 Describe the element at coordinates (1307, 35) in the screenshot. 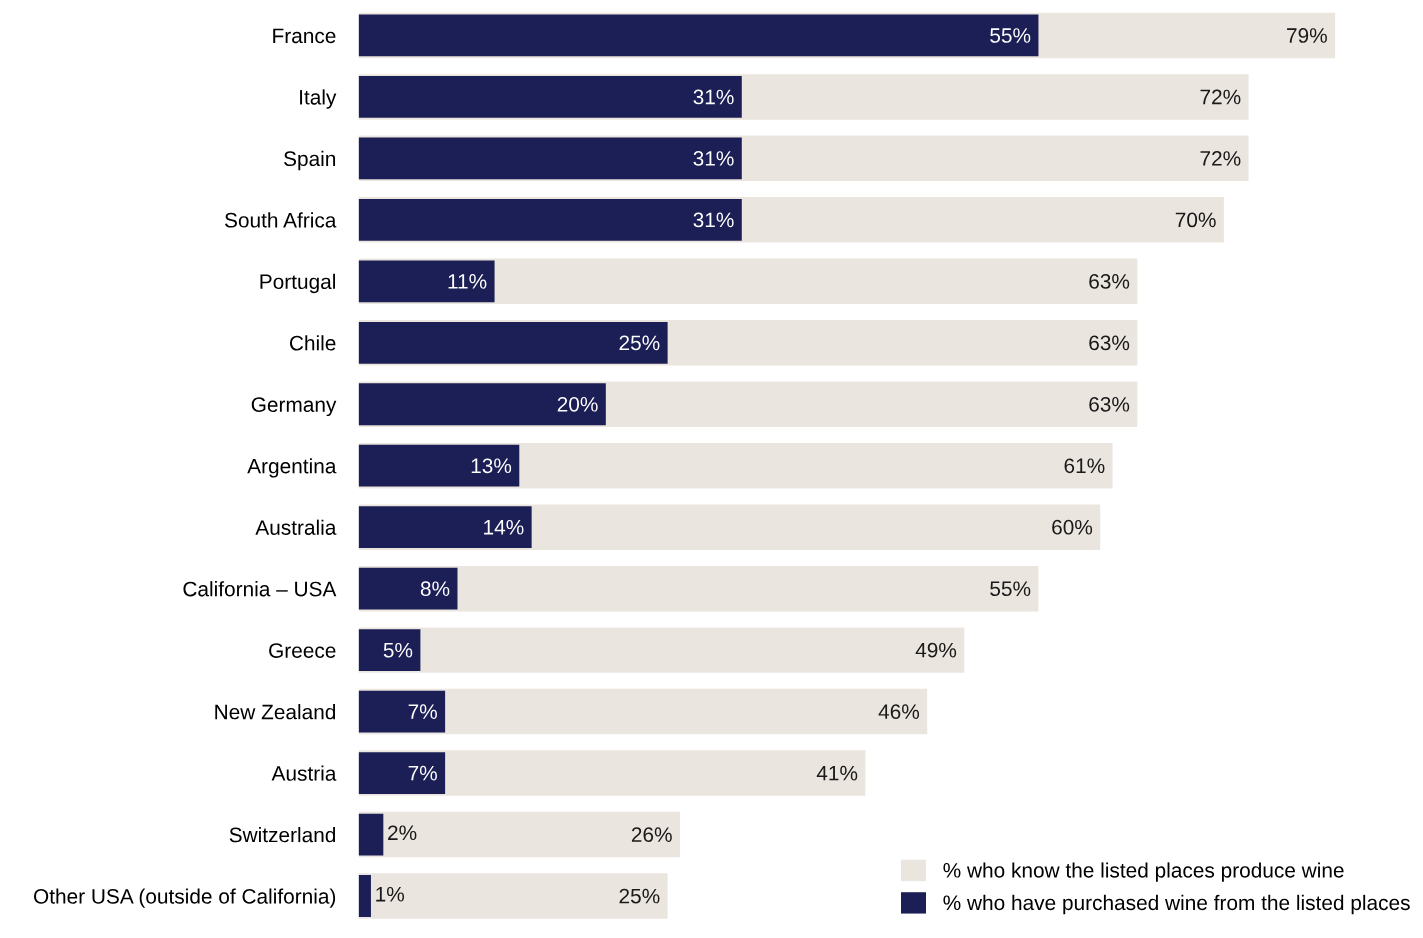

I see `data-label: 79%` at that location.